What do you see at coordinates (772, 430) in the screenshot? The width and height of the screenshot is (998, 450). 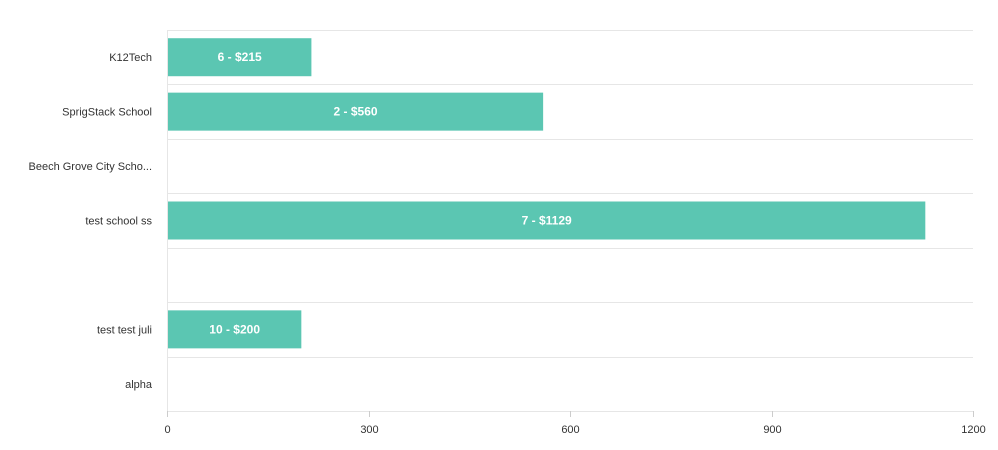 I see `x-tick-label: 900` at bounding box center [772, 430].